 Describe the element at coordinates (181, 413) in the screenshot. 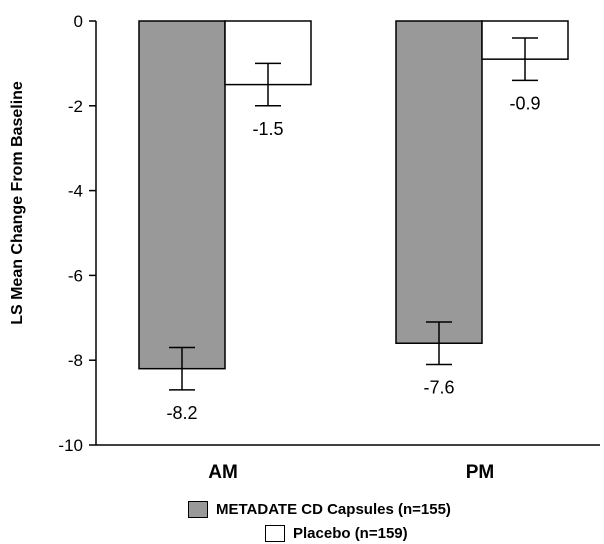

I see `data-label: -8.2` at that location.